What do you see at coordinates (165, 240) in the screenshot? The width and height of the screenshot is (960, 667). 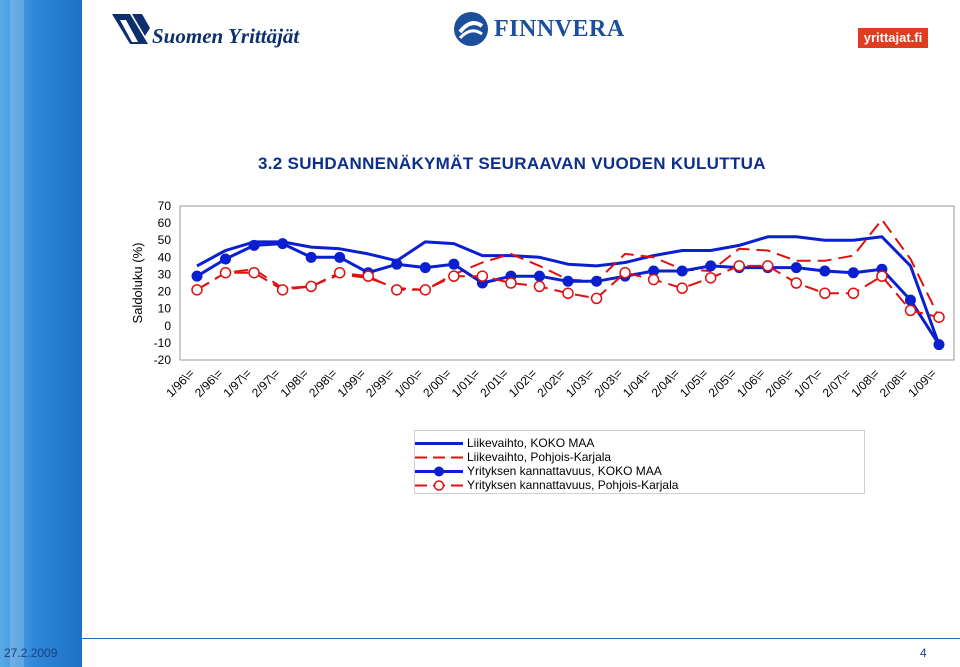 I see `y-tick-label: 50` at bounding box center [165, 240].